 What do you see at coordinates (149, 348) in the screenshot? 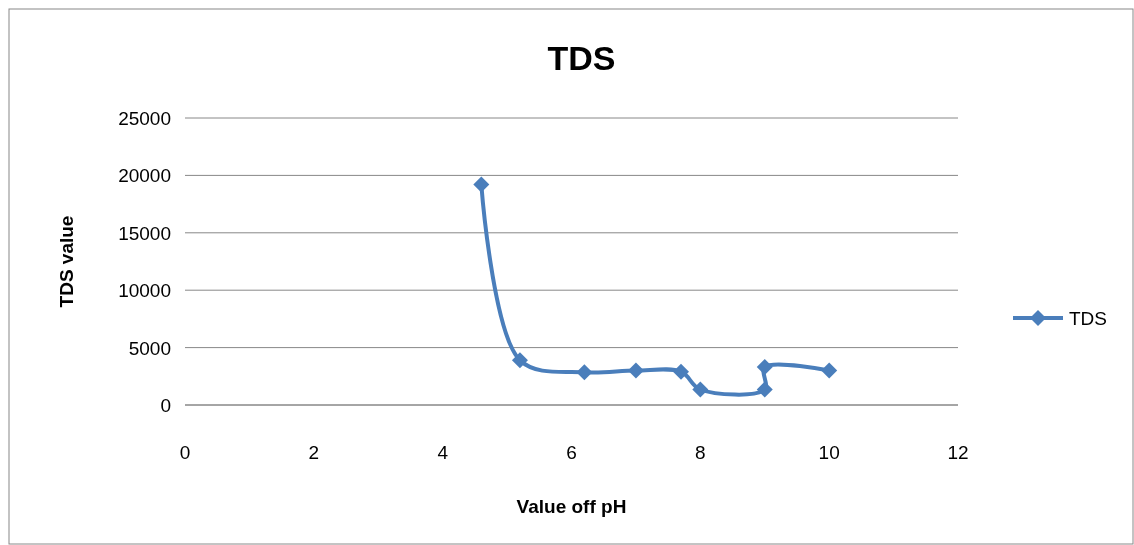
I see `y-tick-label: 5000` at bounding box center [149, 348].